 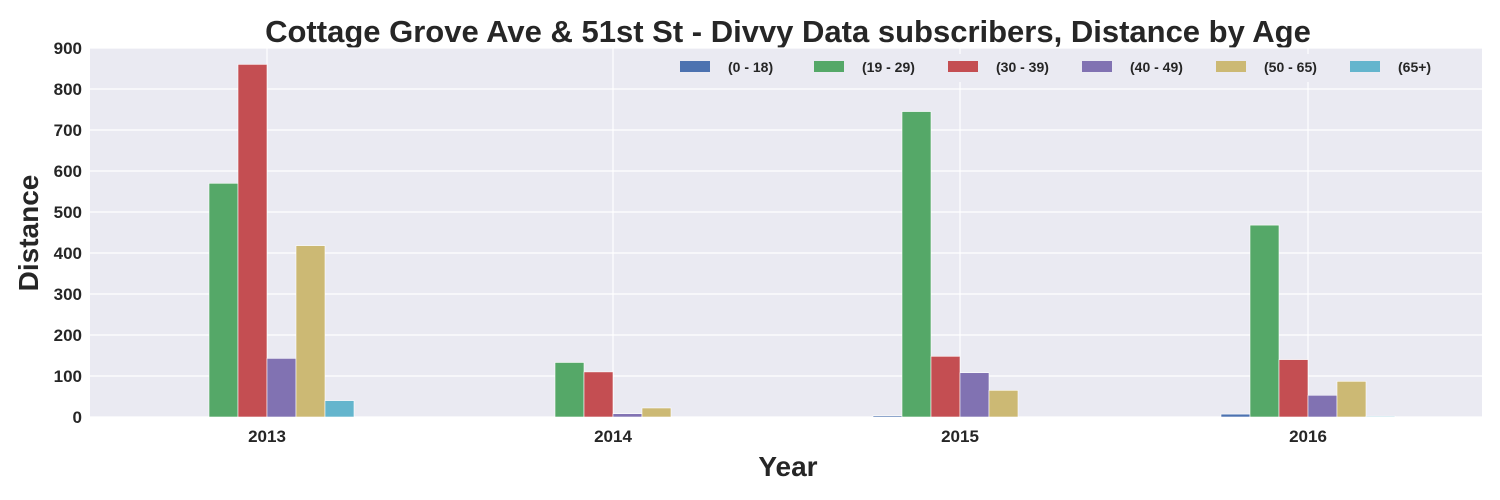 What do you see at coordinates (68, 89) in the screenshot?
I see `y-tick-label: 800` at bounding box center [68, 89].